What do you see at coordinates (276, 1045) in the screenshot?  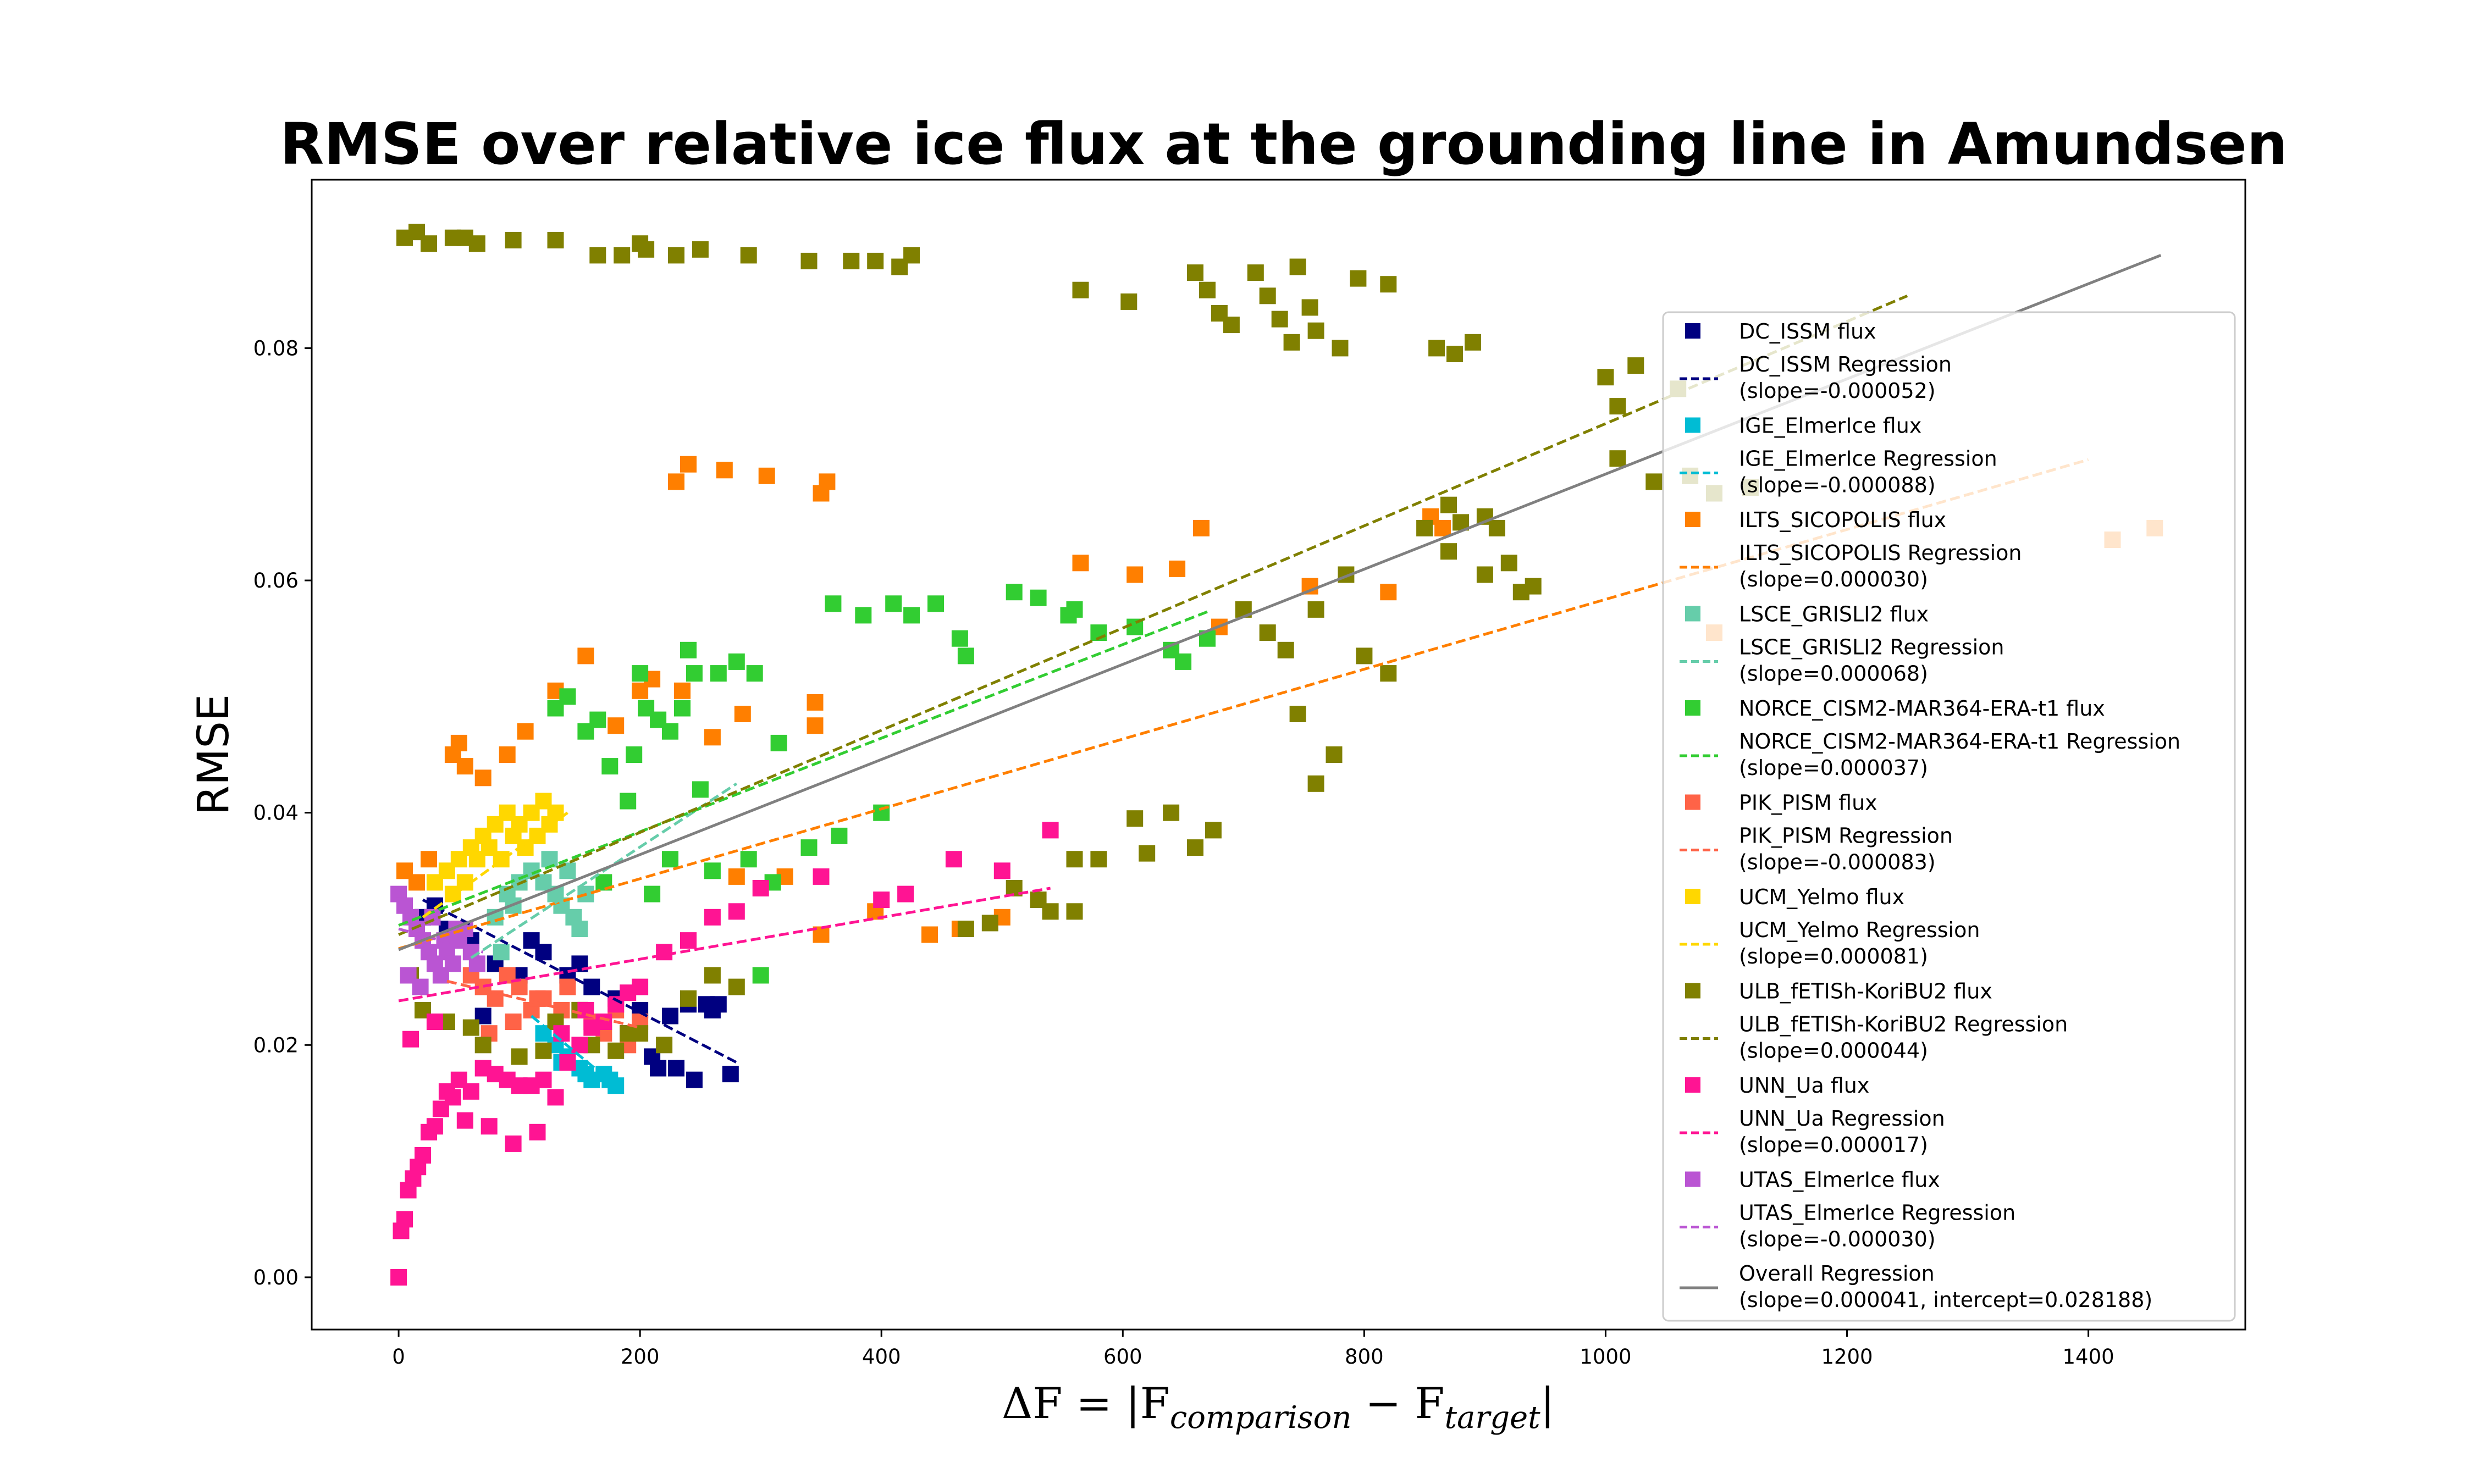 I see `y-tick-label: 0.02` at bounding box center [276, 1045].